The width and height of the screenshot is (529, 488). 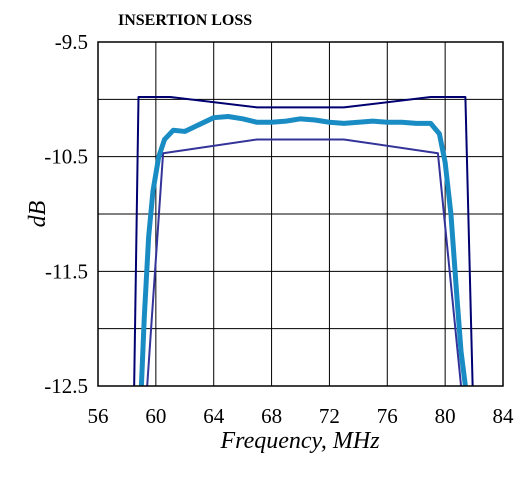 What do you see at coordinates (504, 416) in the screenshot?
I see `x-tick-label: 84` at bounding box center [504, 416].